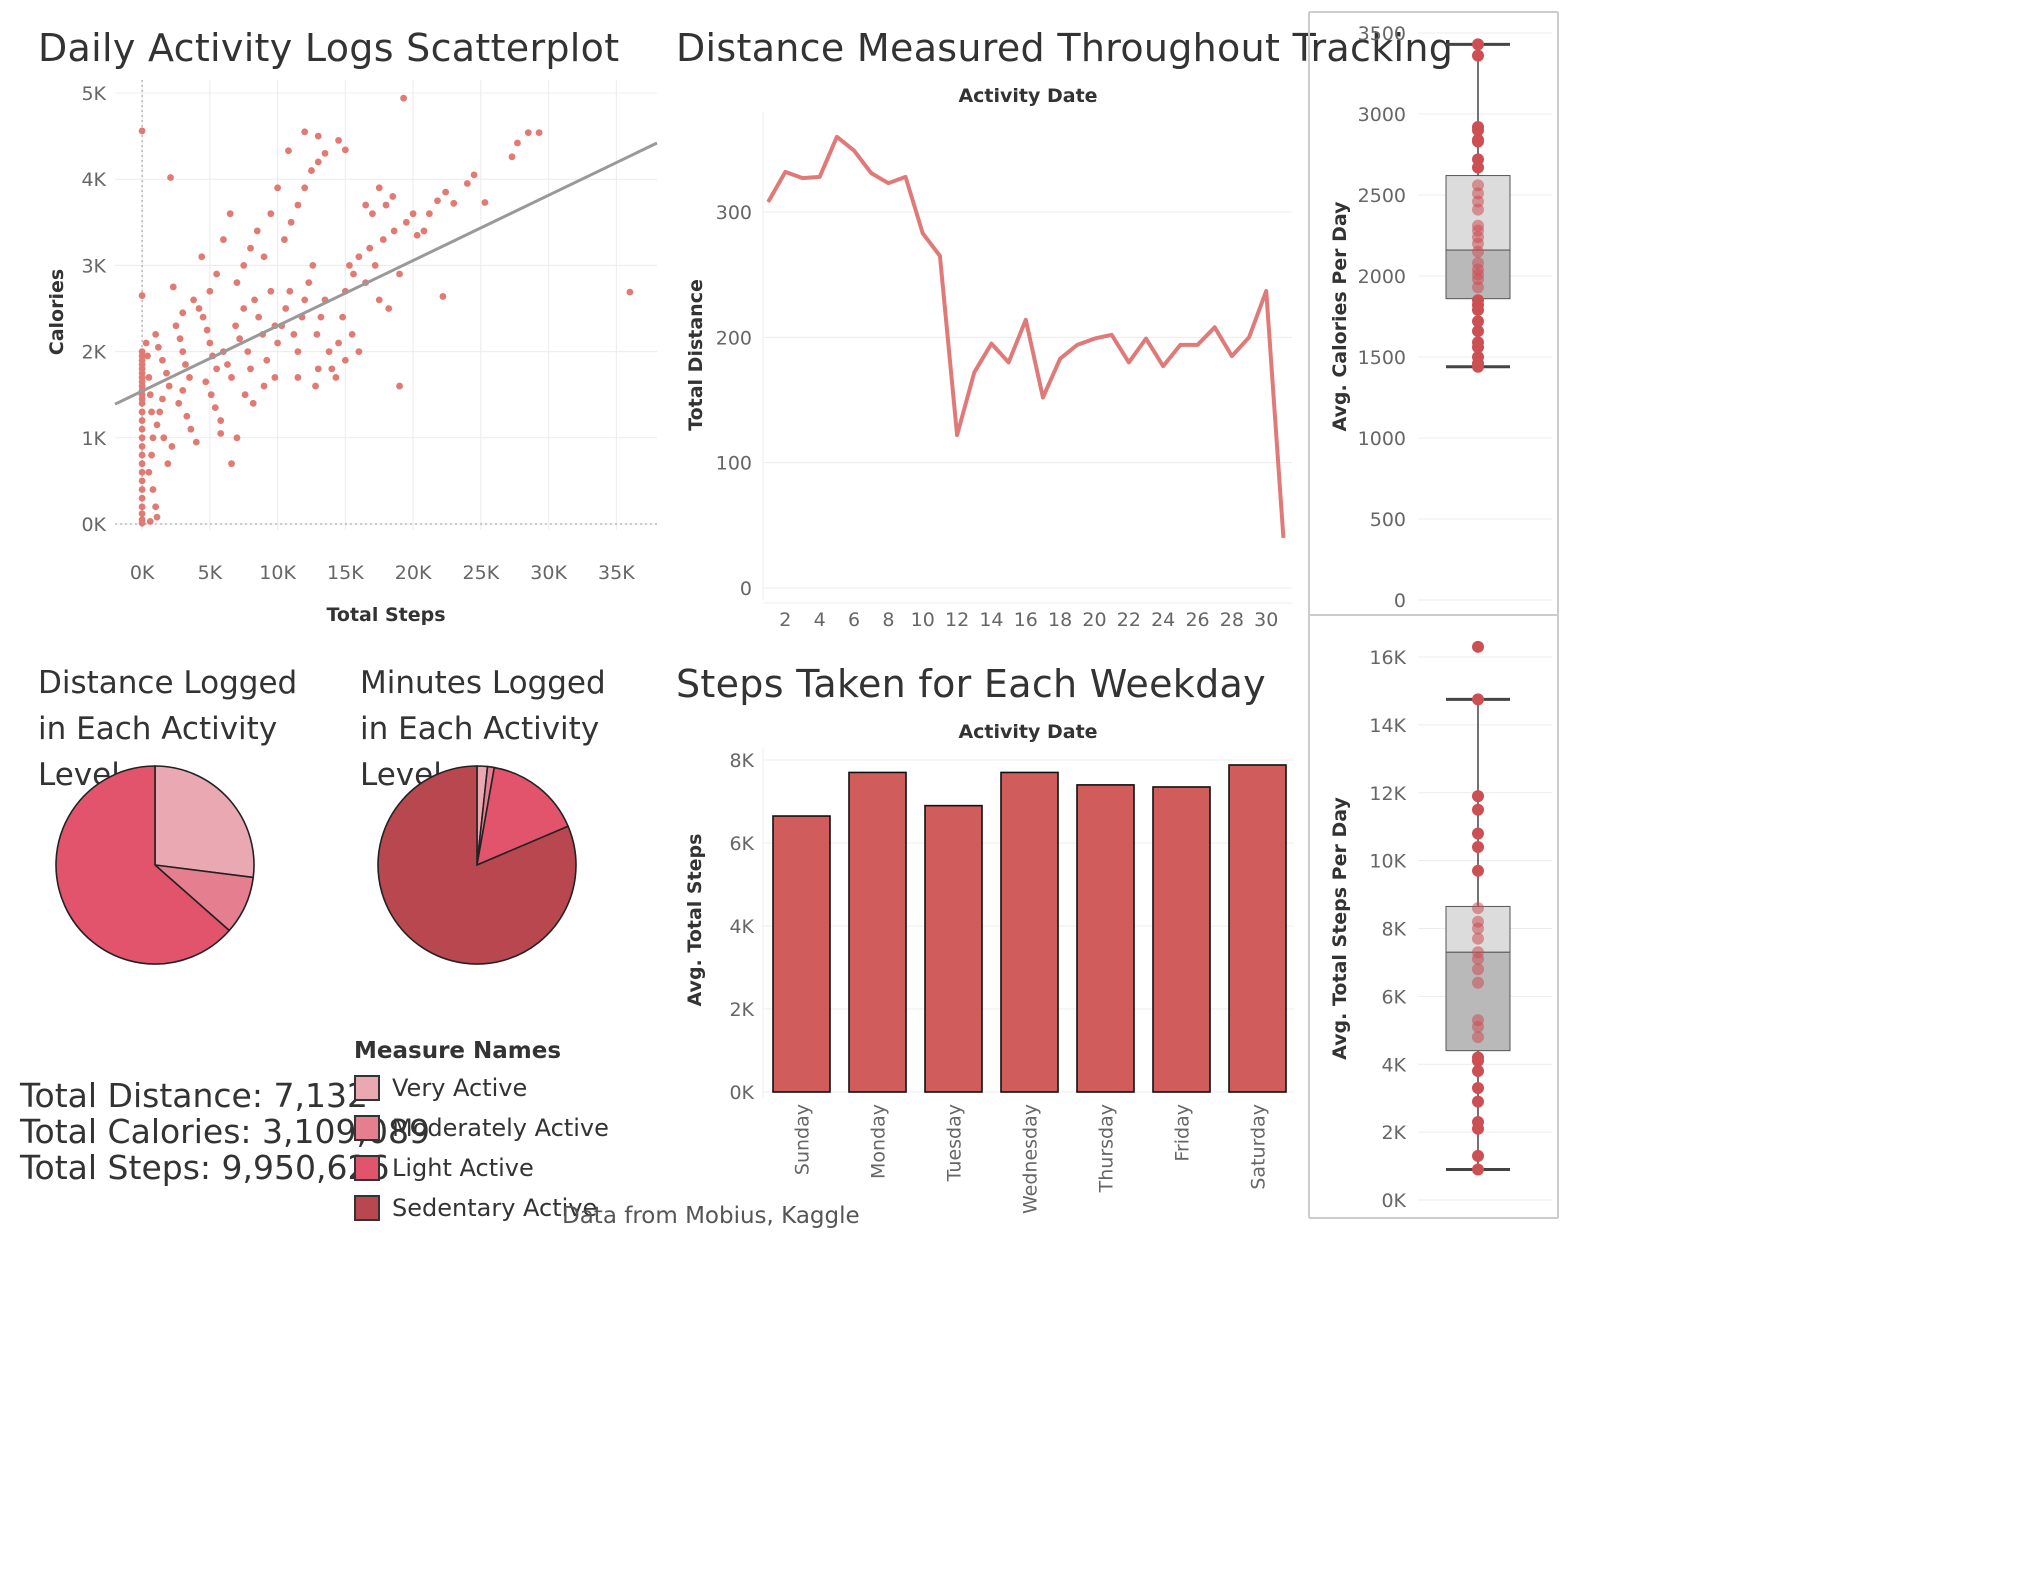  I want to click on legend-label: Sedentary Active, so click(495, 1208).